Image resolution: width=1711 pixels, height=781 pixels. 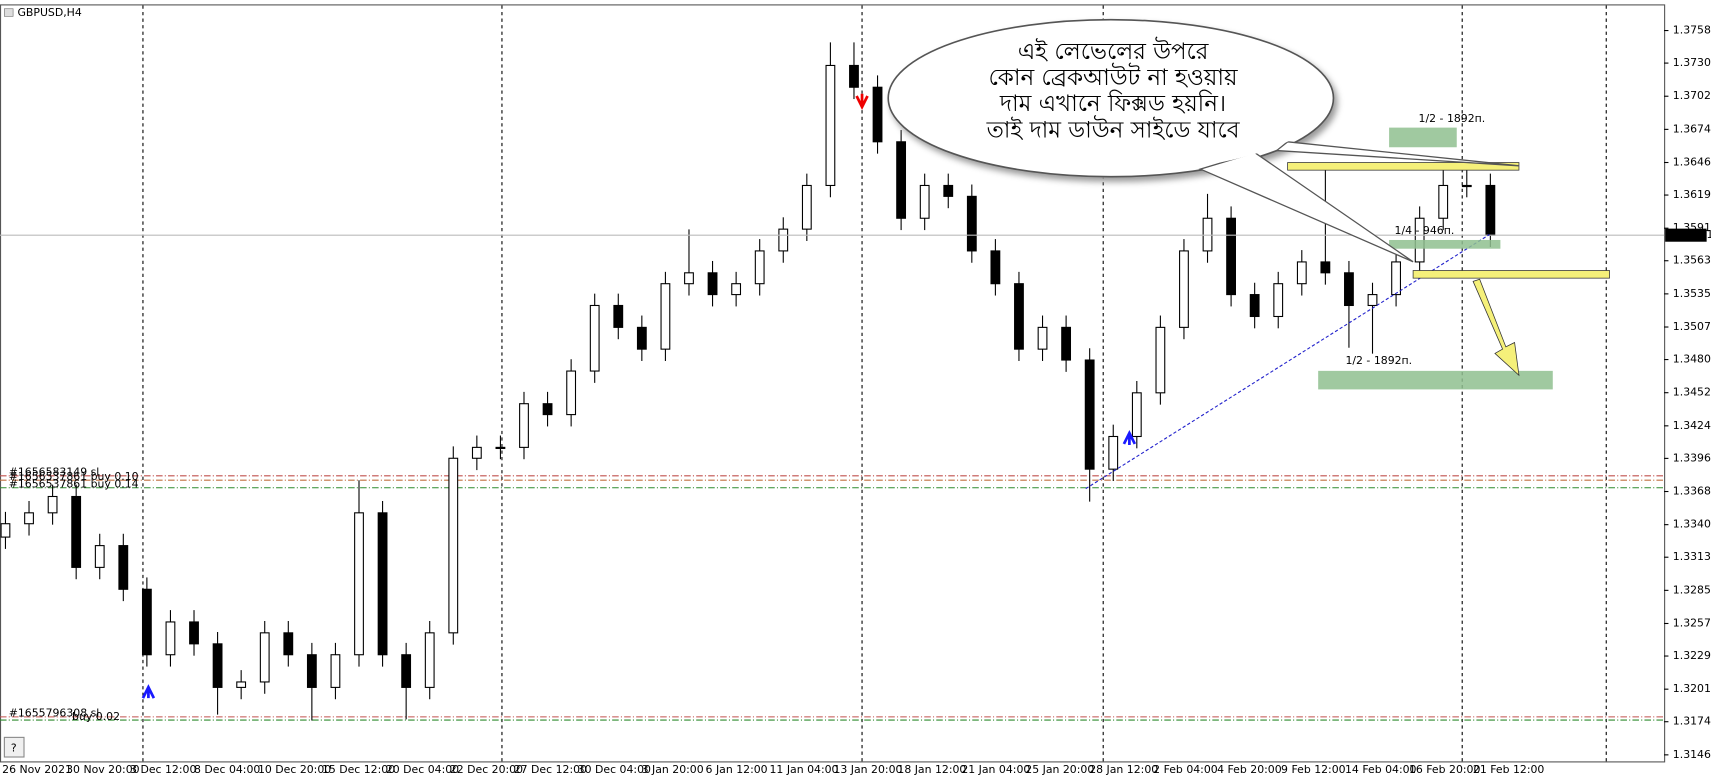 What do you see at coordinates (1509, 769) in the screenshot?
I see `x-tick-label: 21 Feb 12:00` at bounding box center [1509, 769].